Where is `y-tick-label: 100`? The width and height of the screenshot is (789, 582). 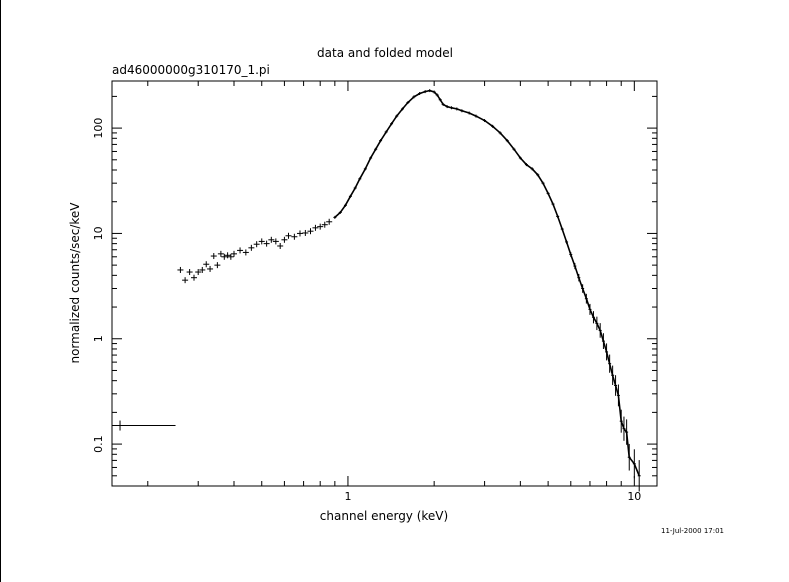 y-tick-label: 100 is located at coordinates (98, 128).